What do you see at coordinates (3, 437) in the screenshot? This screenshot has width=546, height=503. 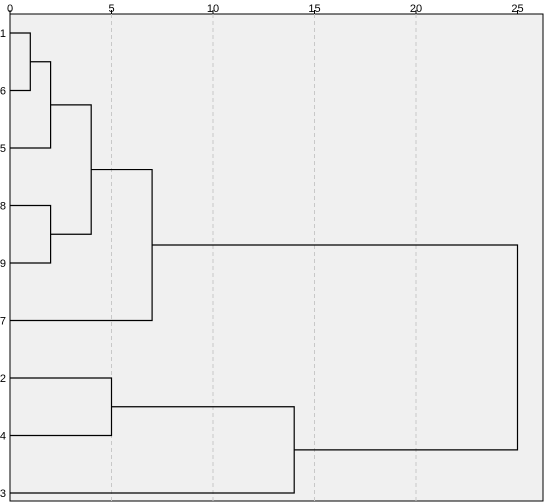 I see `leaf-label-4: 4` at bounding box center [3, 437].